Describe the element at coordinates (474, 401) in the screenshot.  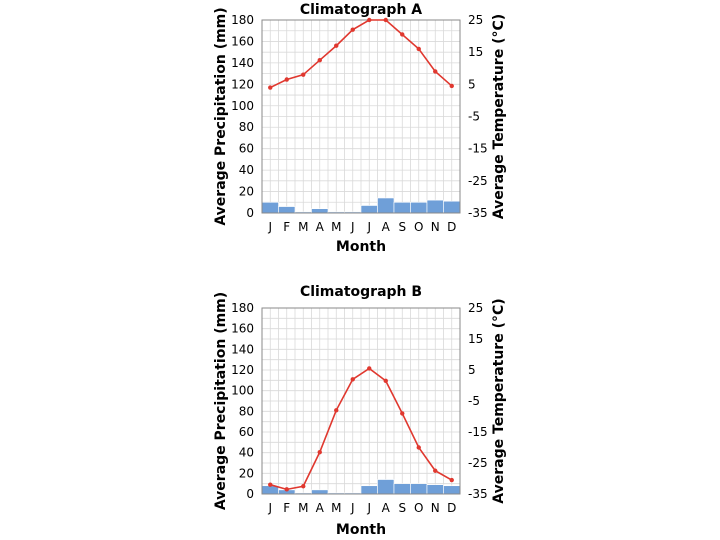
I see `temperature-tick-label: -5` at that location.